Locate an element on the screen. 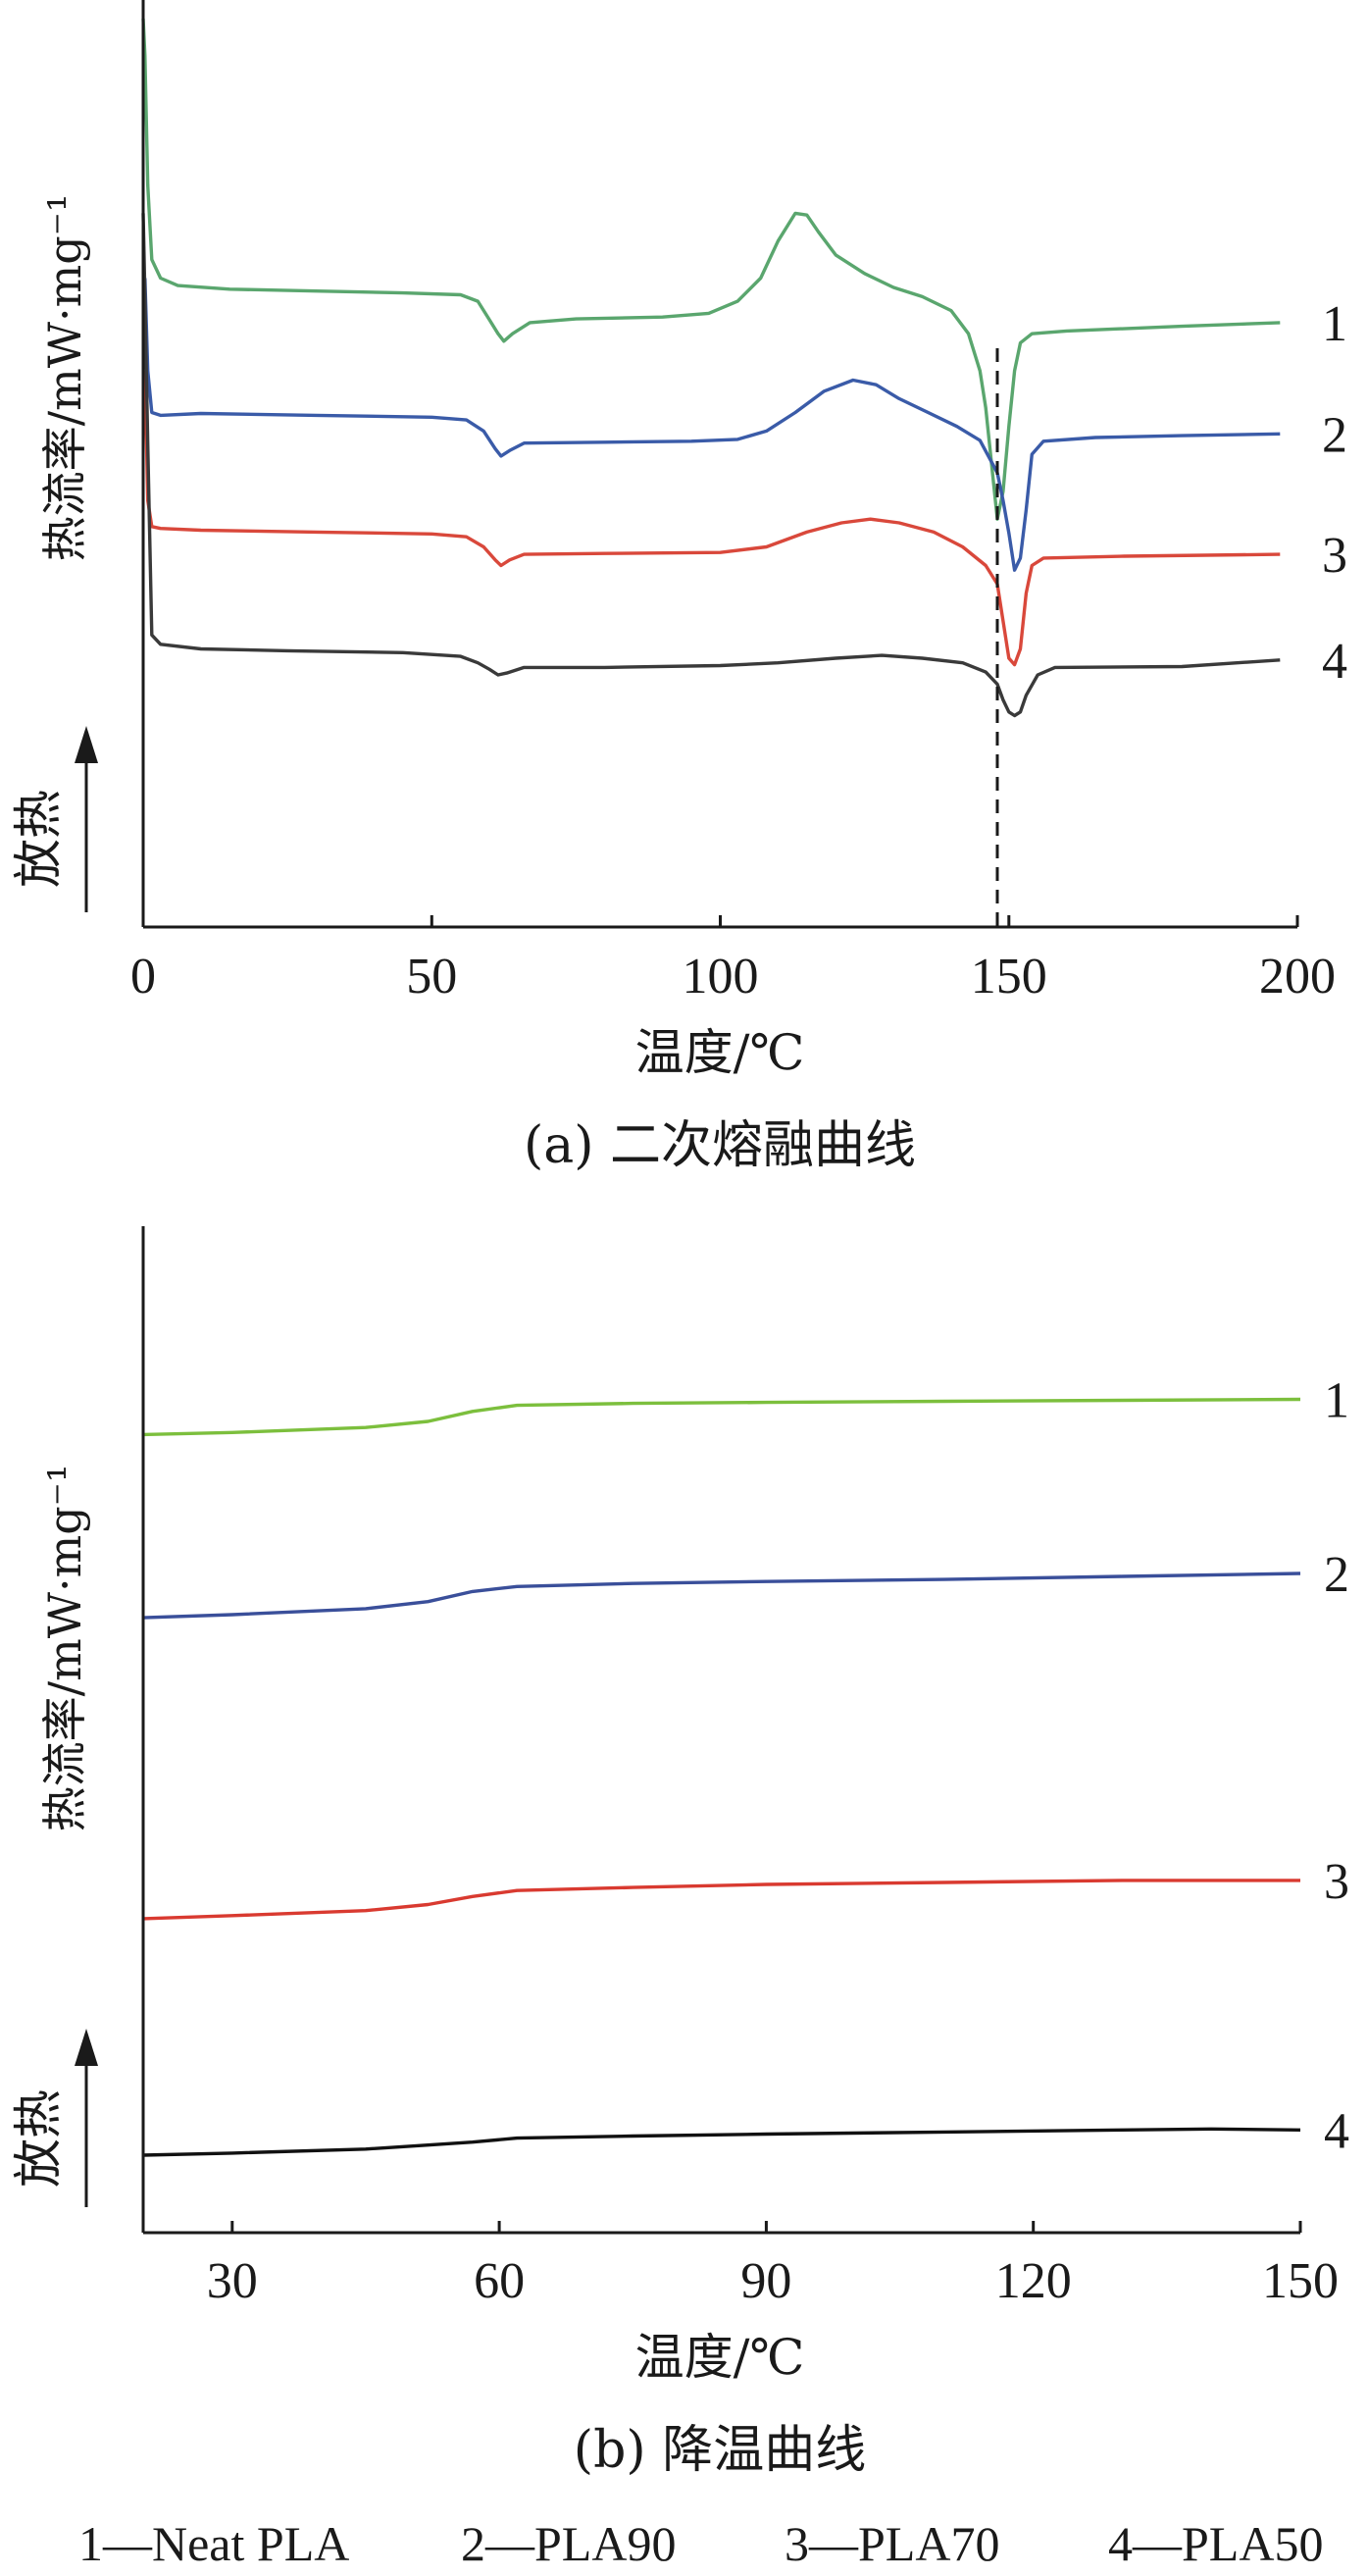 The width and height of the screenshot is (1368, 2576). pb-curve-label-2: 2 is located at coordinates (1336, 1575).